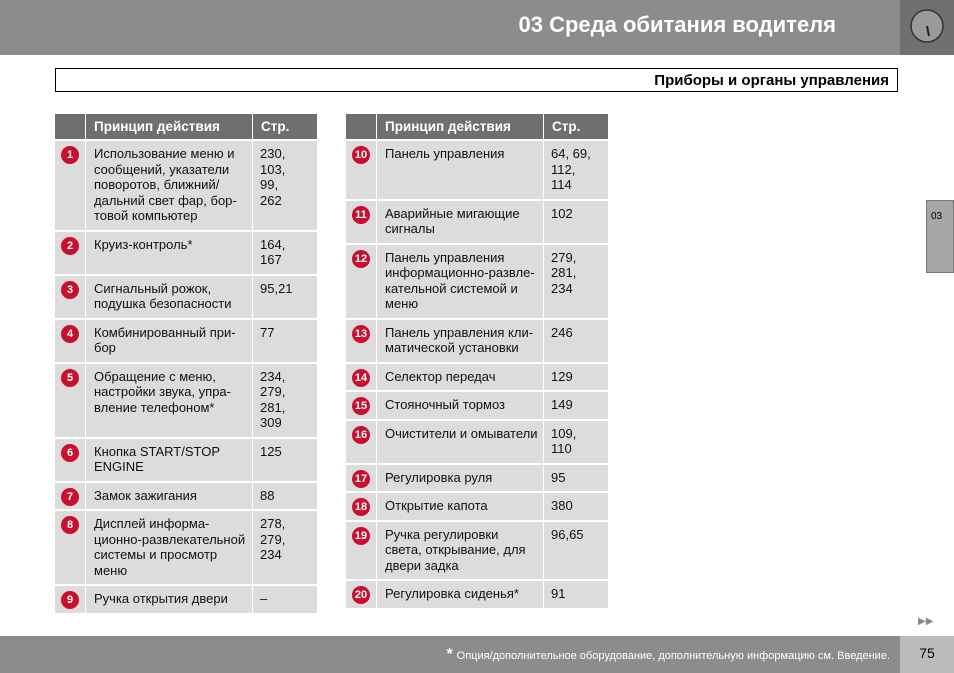  What do you see at coordinates (70, 185) in the screenshot?
I see `number-cell: 1` at bounding box center [70, 185].